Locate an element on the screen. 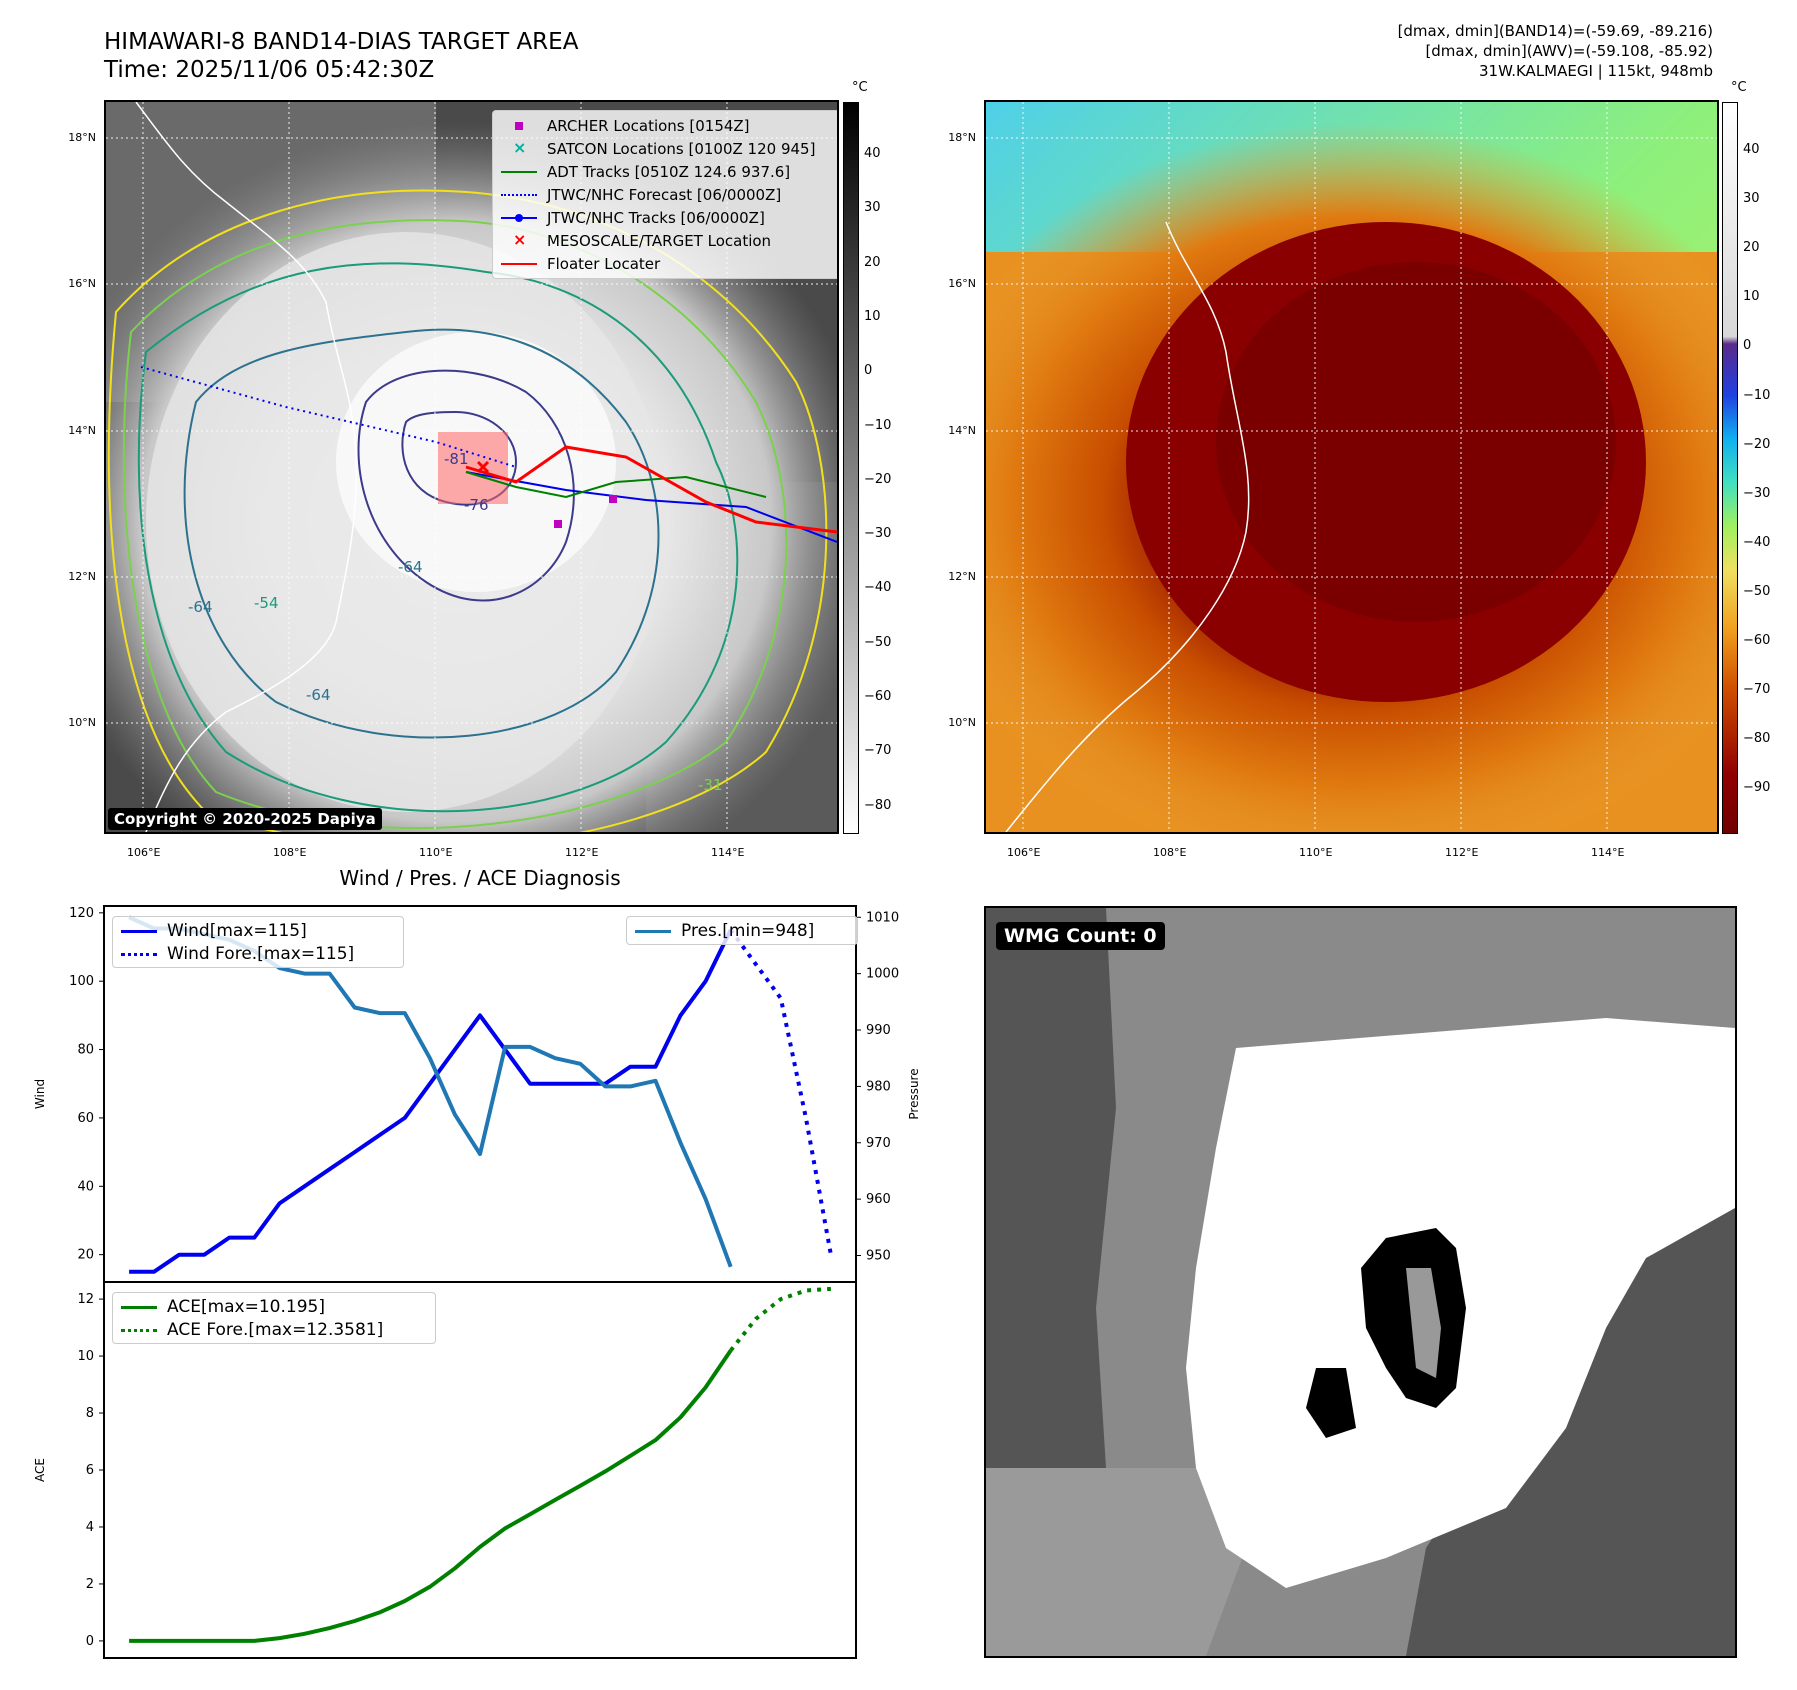 The height and width of the screenshot is (1690, 1797). y-right-tick-label: 990 is located at coordinates (878, 1030).